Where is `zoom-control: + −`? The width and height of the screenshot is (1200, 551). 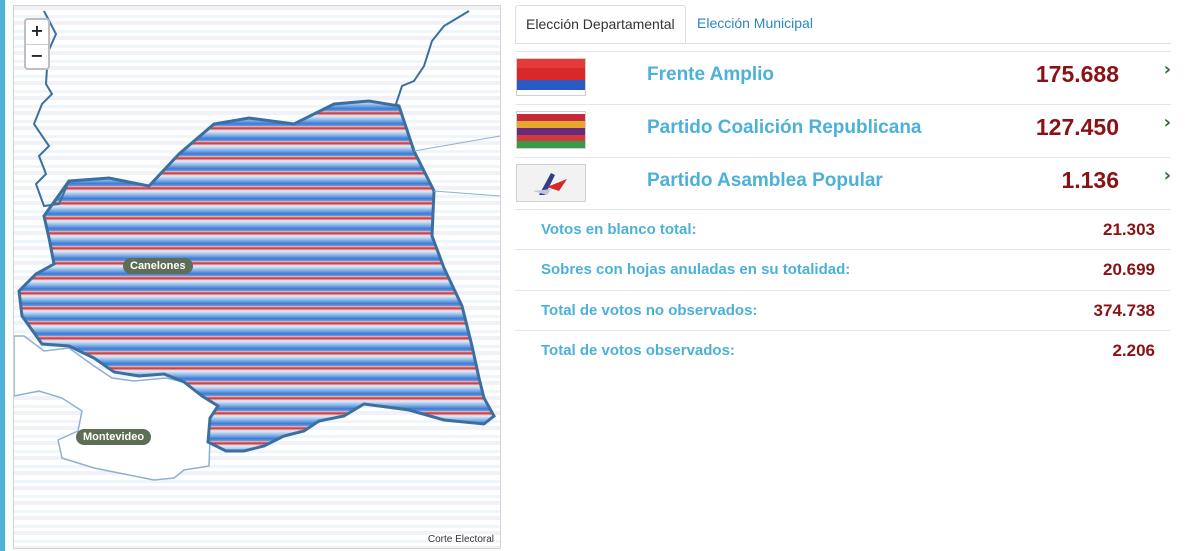
zoom-control: + − is located at coordinates (37, 44).